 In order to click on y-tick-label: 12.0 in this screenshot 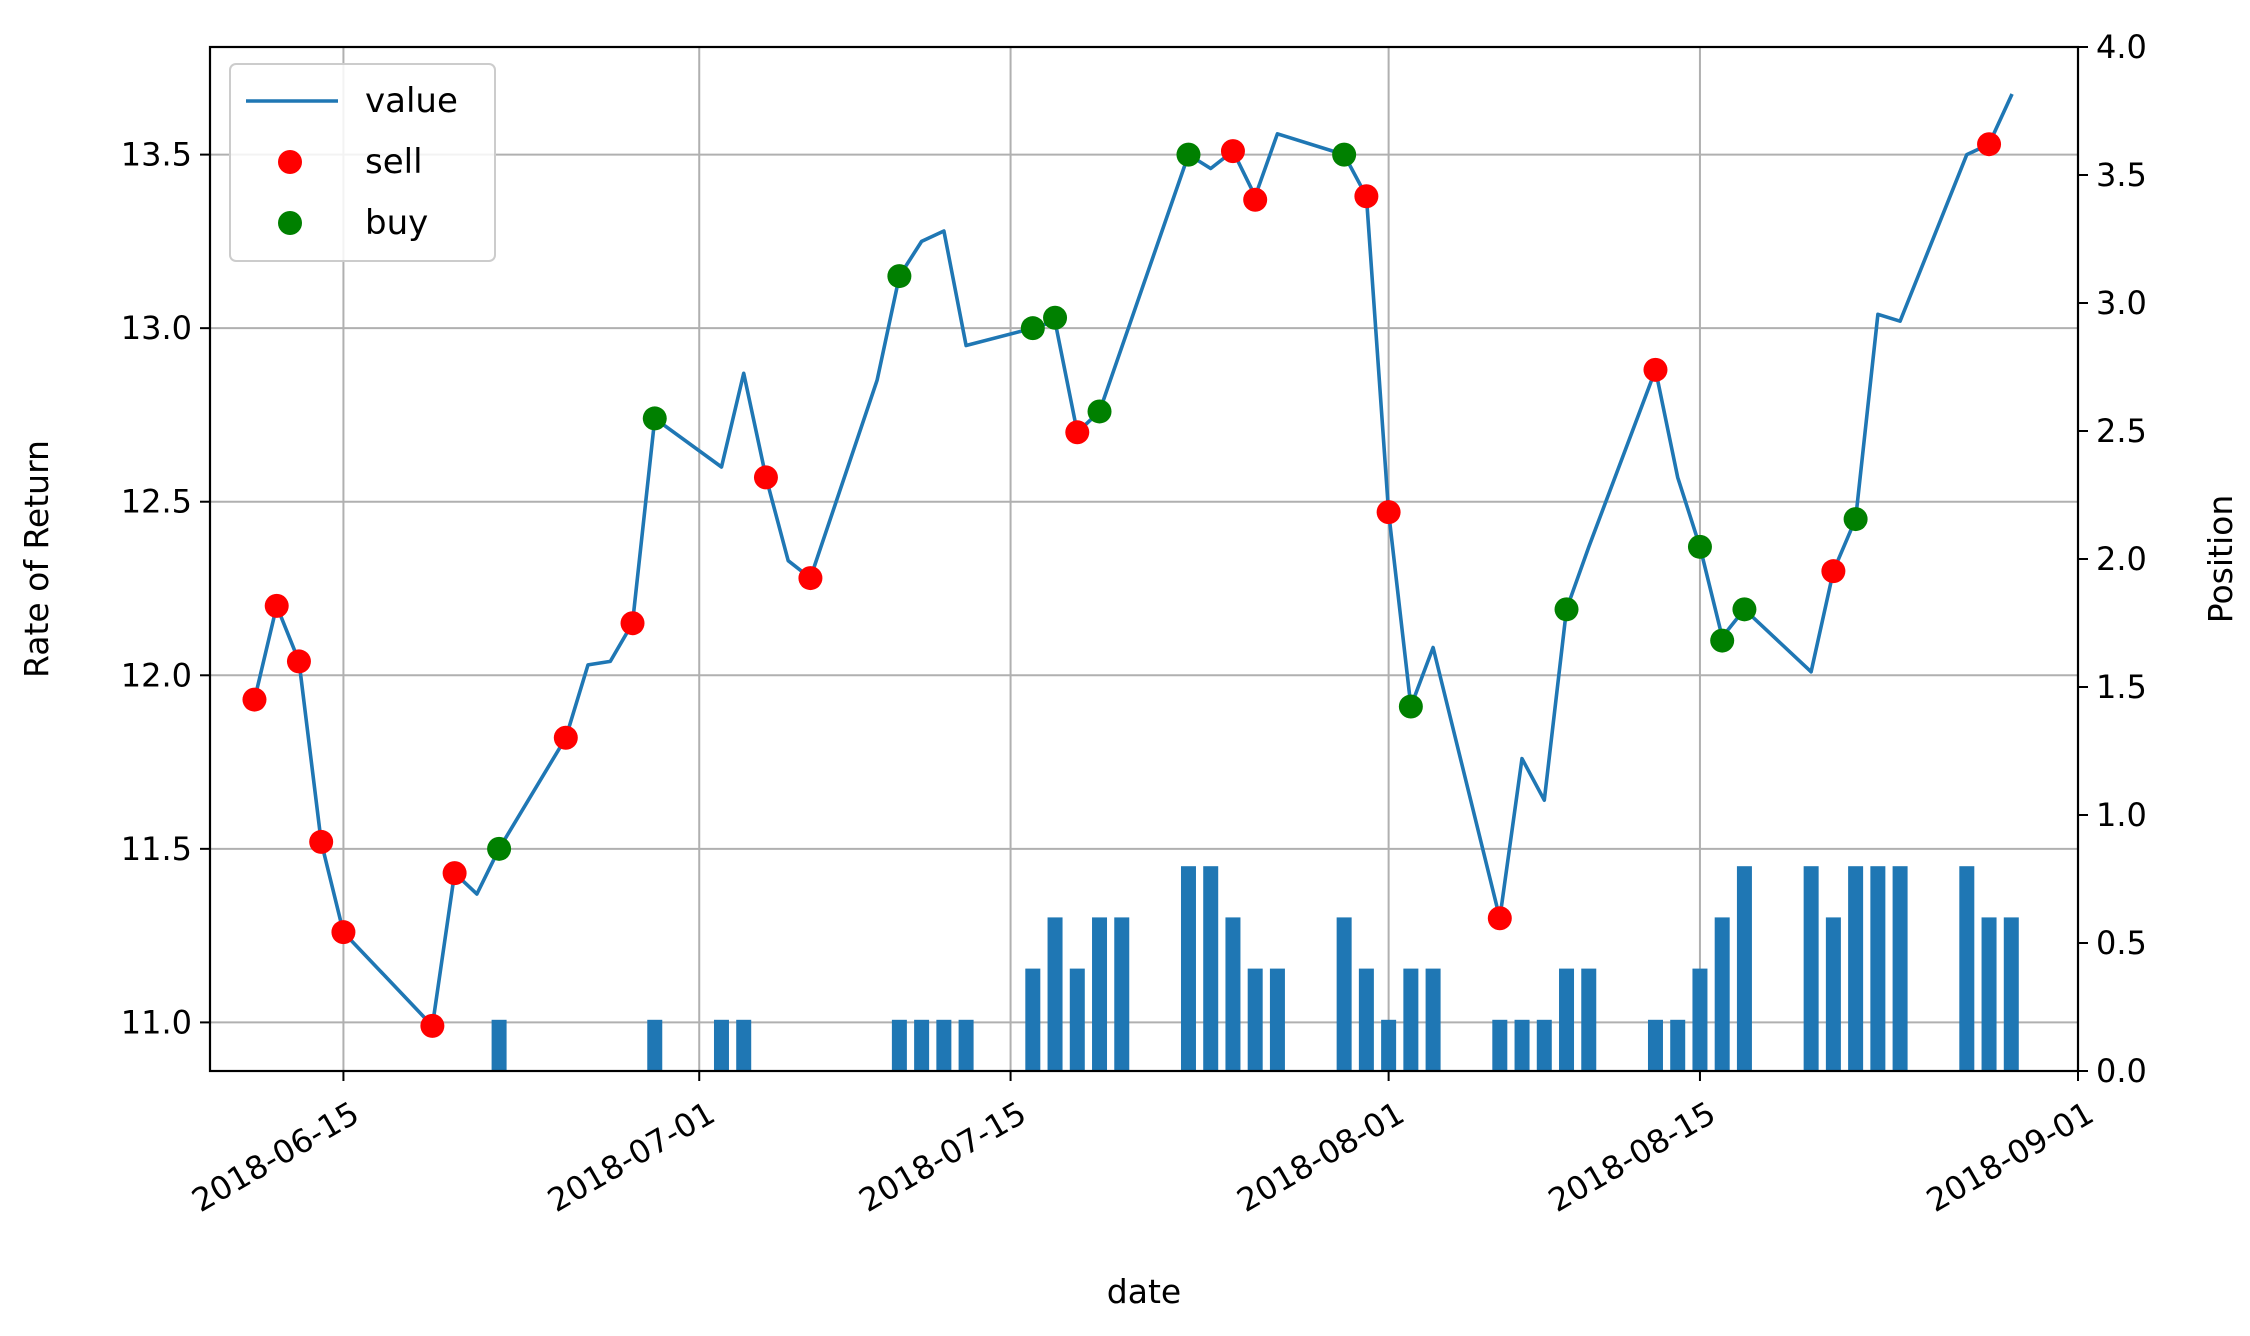, I will do `click(156, 675)`.